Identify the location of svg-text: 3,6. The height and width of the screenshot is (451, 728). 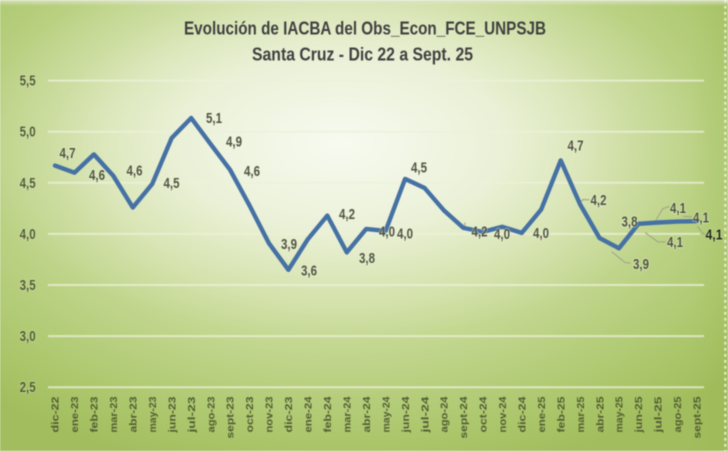
(309, 271).